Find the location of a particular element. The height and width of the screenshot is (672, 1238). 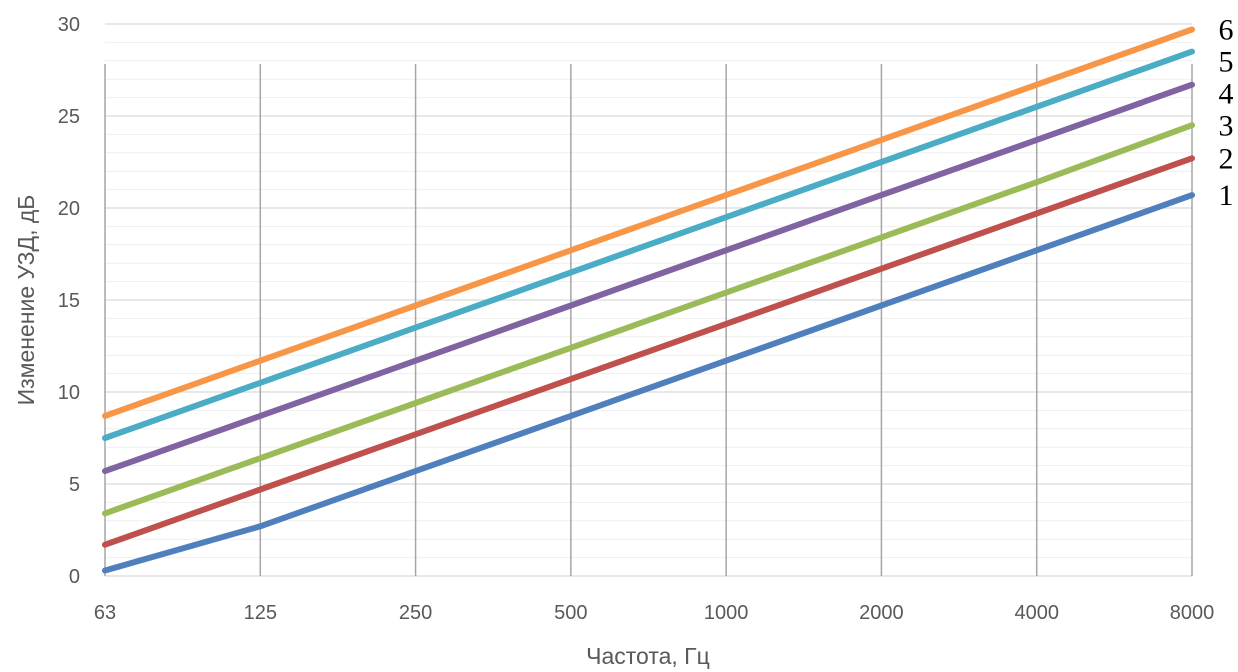

y-tick-labels: 0 5 10 15 20 25 30 is located at coordinates (69, 301).